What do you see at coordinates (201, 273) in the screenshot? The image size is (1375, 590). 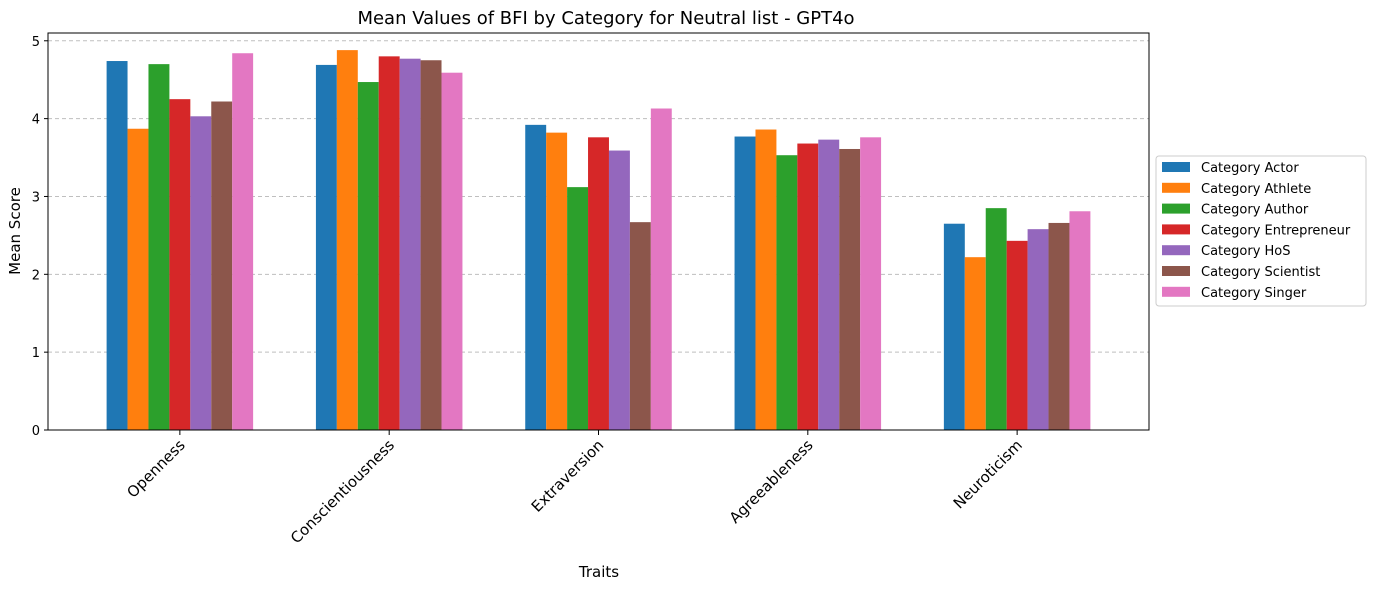 I see `bar-category-hos-openness` at bounding box center [201, 273].